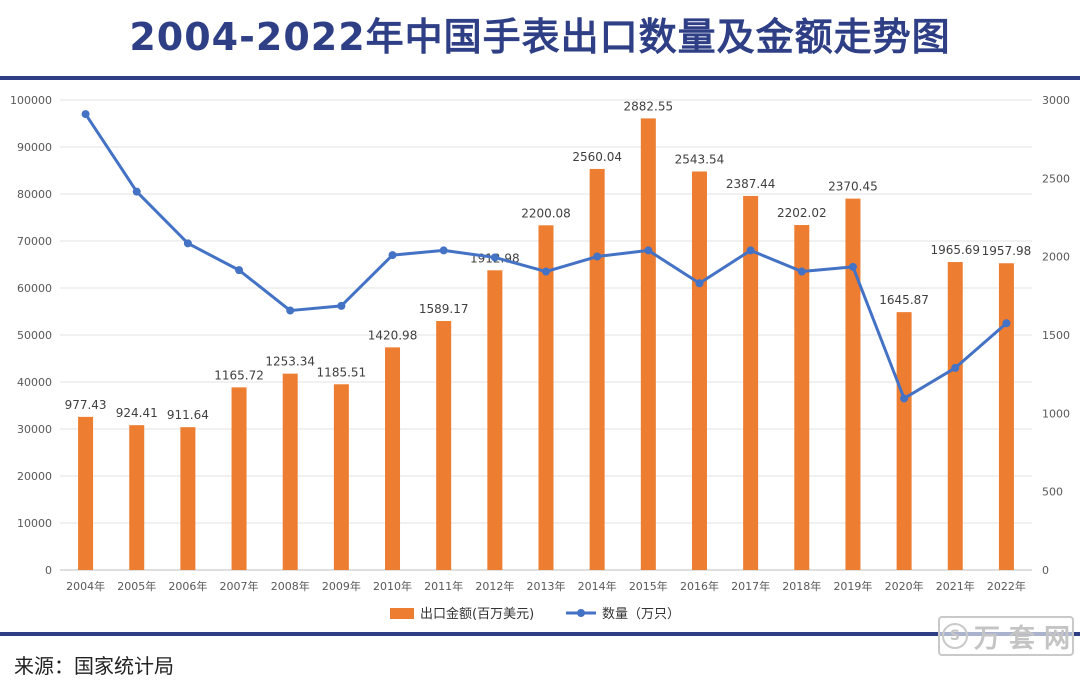  I want to click on x-axis-tick-label: 2014年, so click(597, 586).